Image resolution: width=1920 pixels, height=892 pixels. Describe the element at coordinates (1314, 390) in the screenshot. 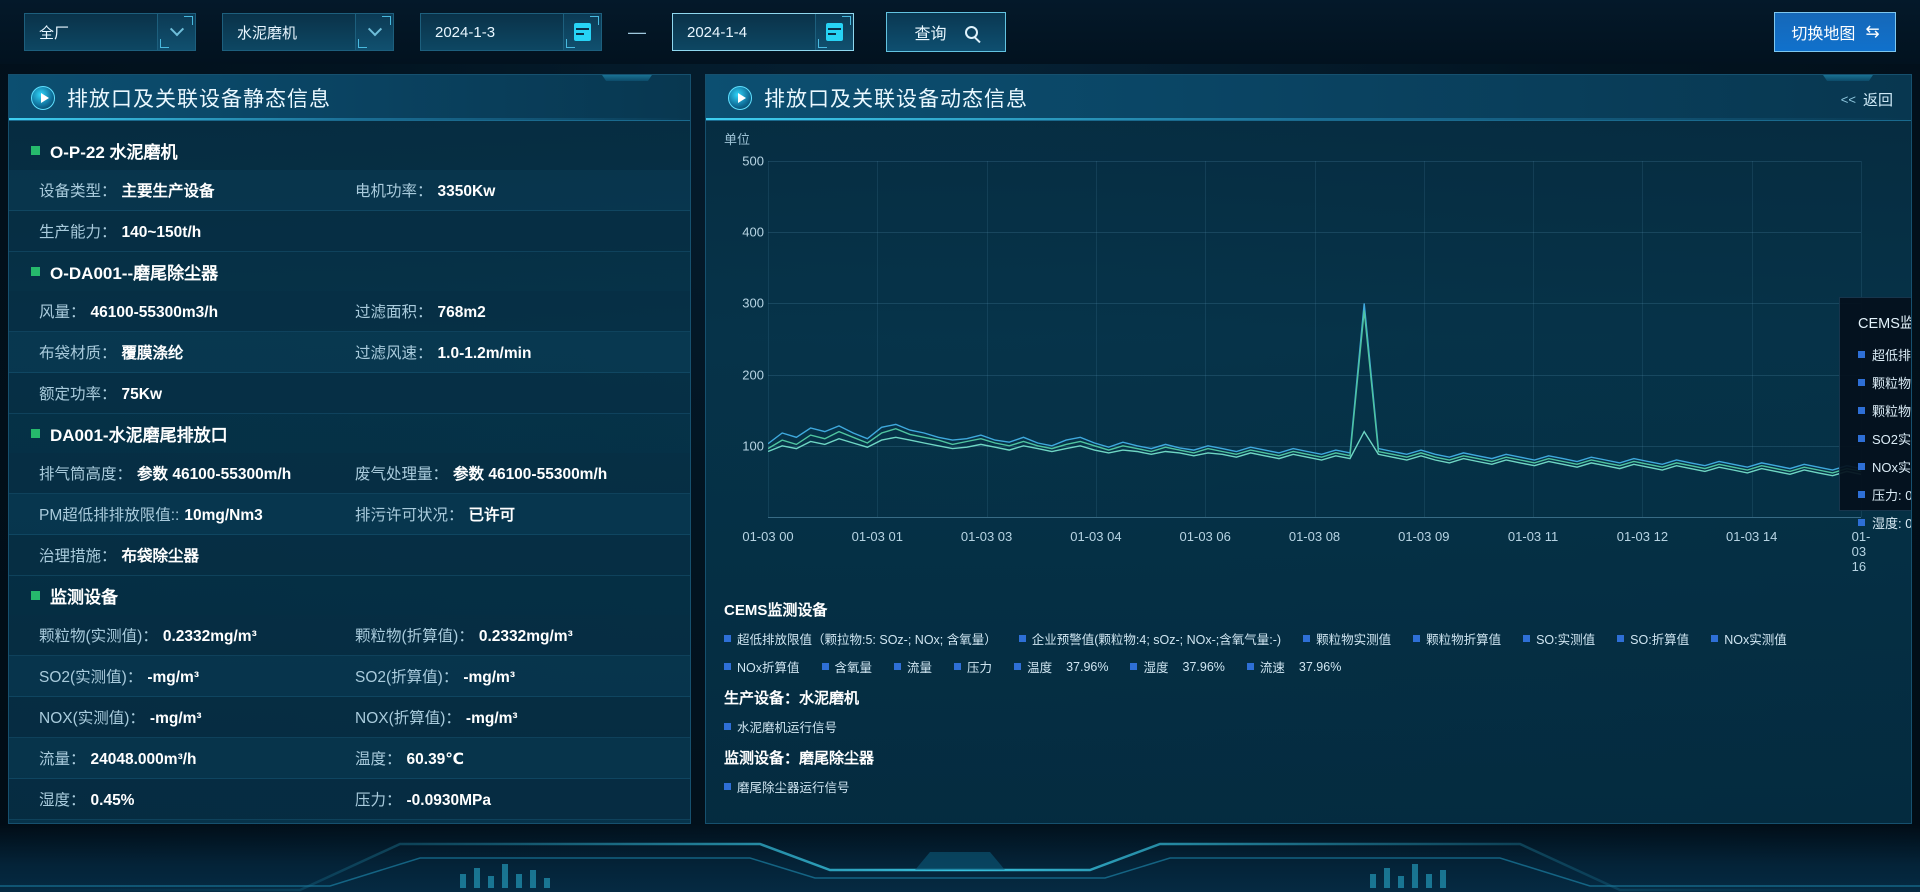

I see `chart-series-layer` at that location.